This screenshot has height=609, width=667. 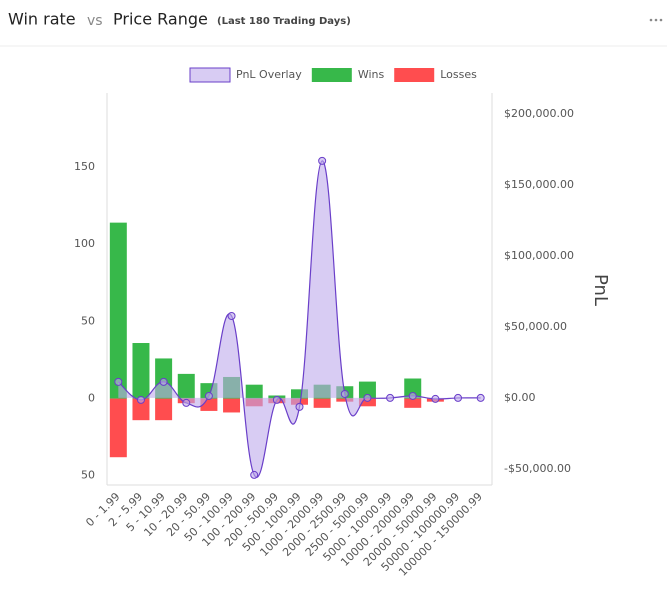 What do you see at coordinates (539, 113) in the screenshot?
I see `y2-tick-label: $200,000.00` at bounding box center [539, 113].